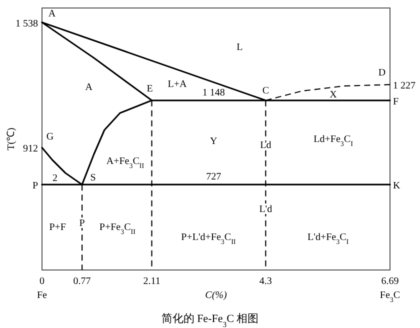 The image size is (420, 328). What do you see at coordinates (11, 139) in the screenshot?
I see `y-axis-title: T(℃)` at bounding box center [11, 139].